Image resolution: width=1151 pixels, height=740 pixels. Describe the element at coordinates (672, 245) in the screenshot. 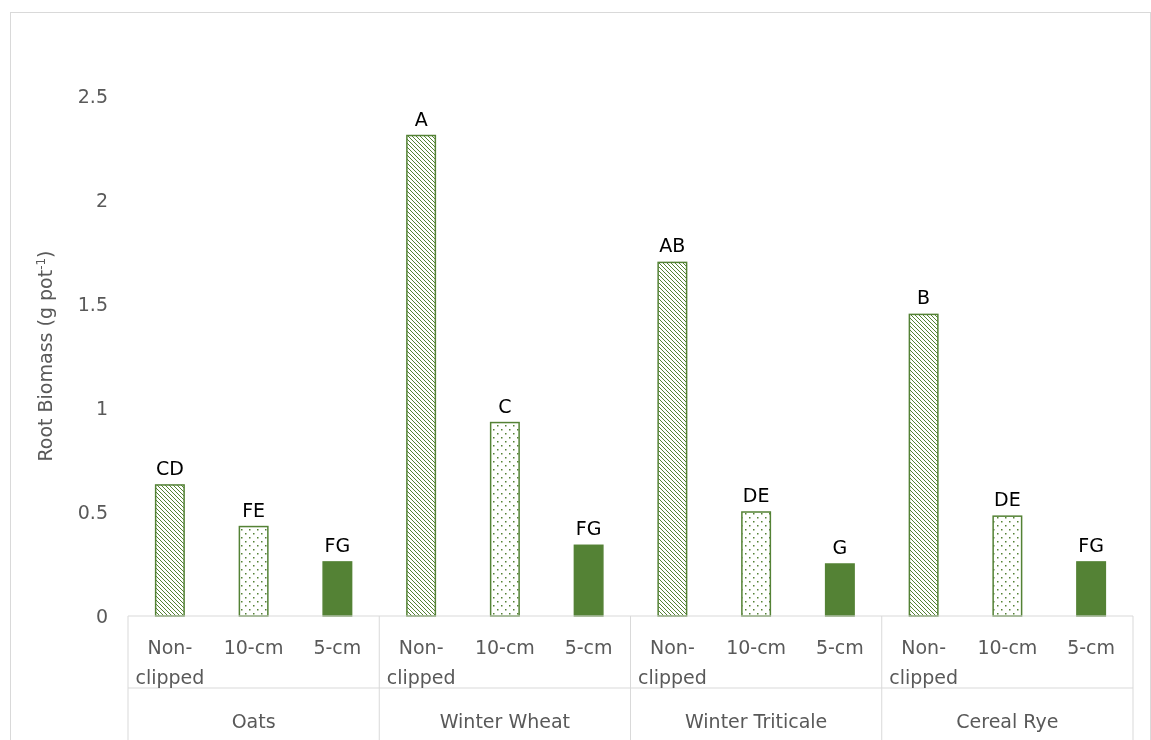

I see `data-label: AB` at that location.